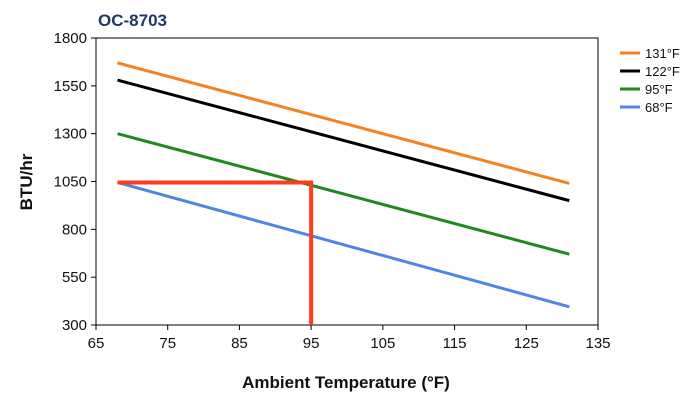 This screenshot has width=700, height=400. Describe the element at coordinates (70, 38) in the screenshot. I see `y-tick-label: 1800` at that location.